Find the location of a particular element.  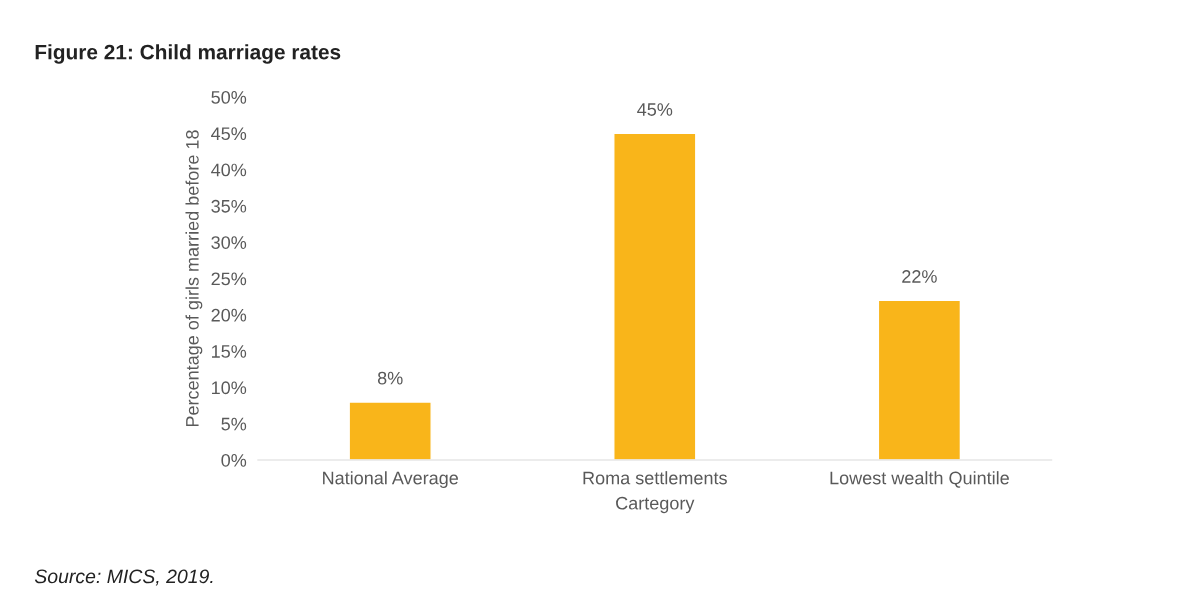

y-tick-label: 40% is located at coordinates (229, 170).